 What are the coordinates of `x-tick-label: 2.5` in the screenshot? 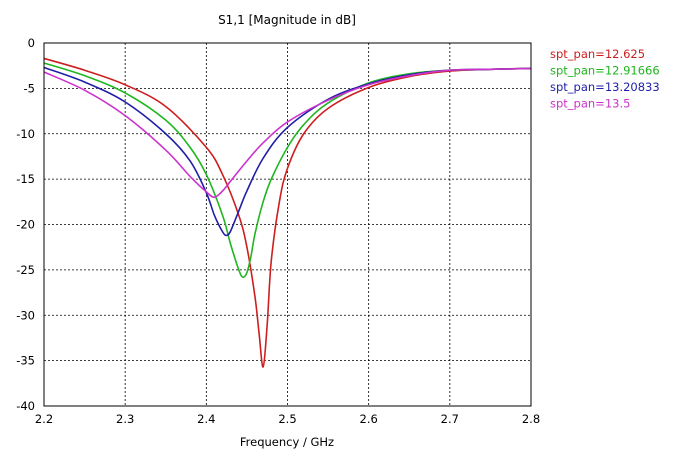 It's located at (287, 419).